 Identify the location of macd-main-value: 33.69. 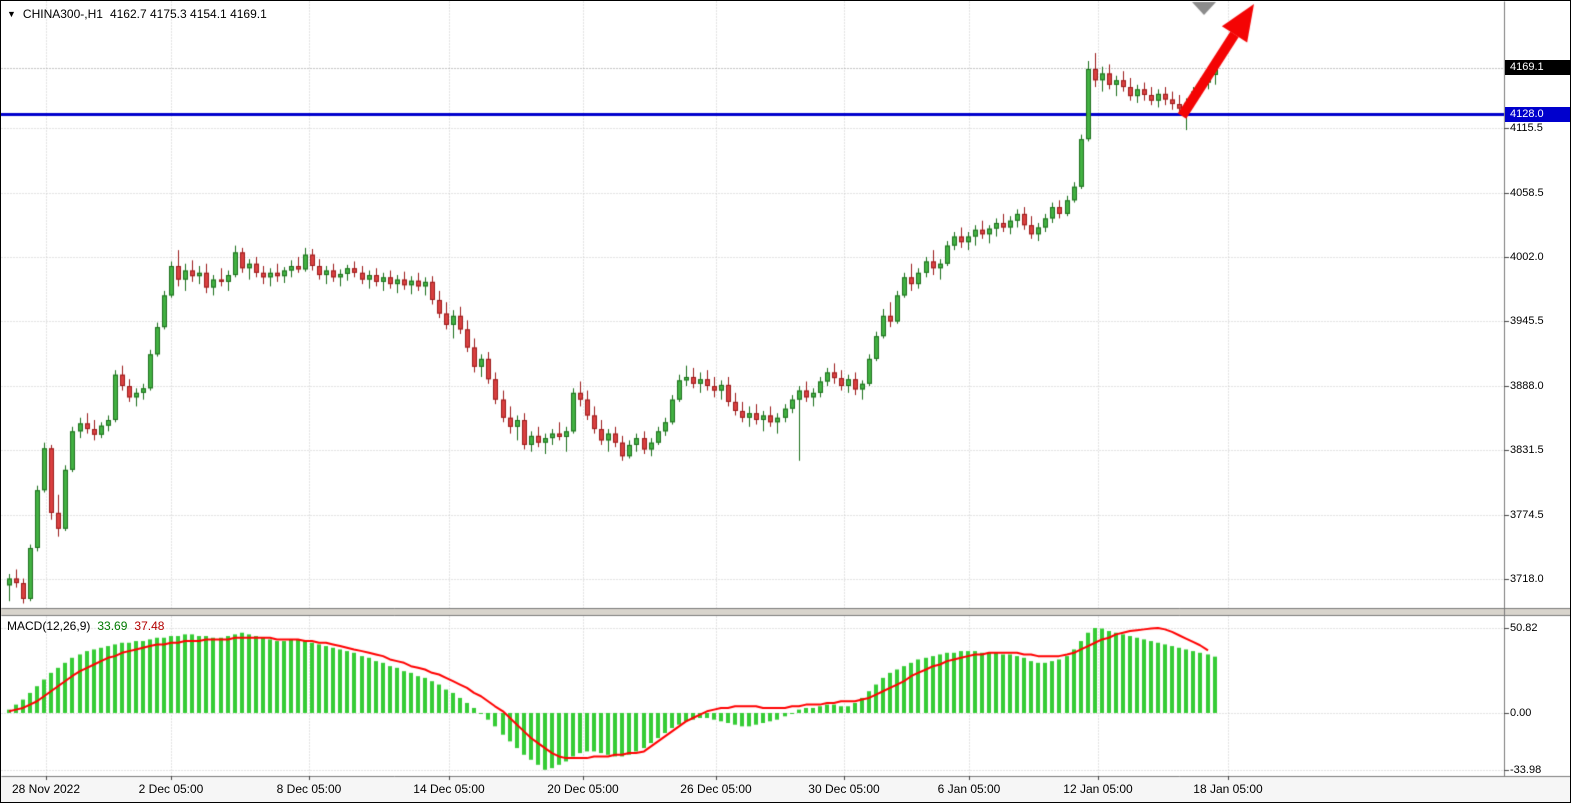
(112, 626).